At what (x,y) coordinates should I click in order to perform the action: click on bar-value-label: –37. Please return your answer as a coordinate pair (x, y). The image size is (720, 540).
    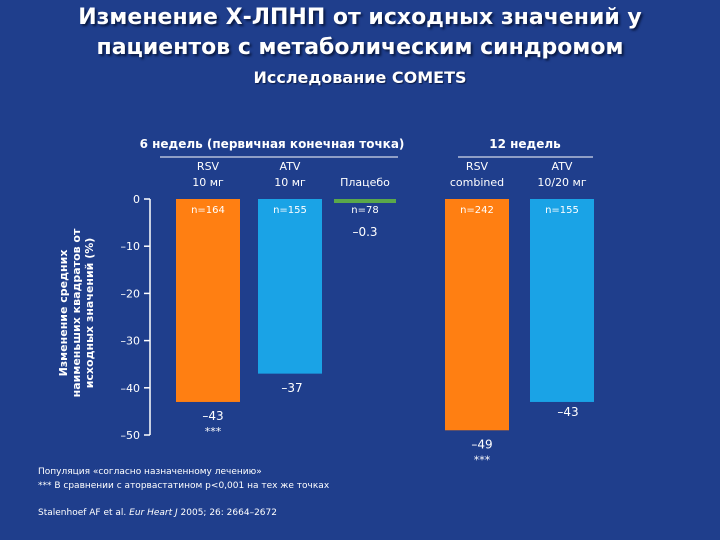
    Looking at the image, I should click on (291, 388).